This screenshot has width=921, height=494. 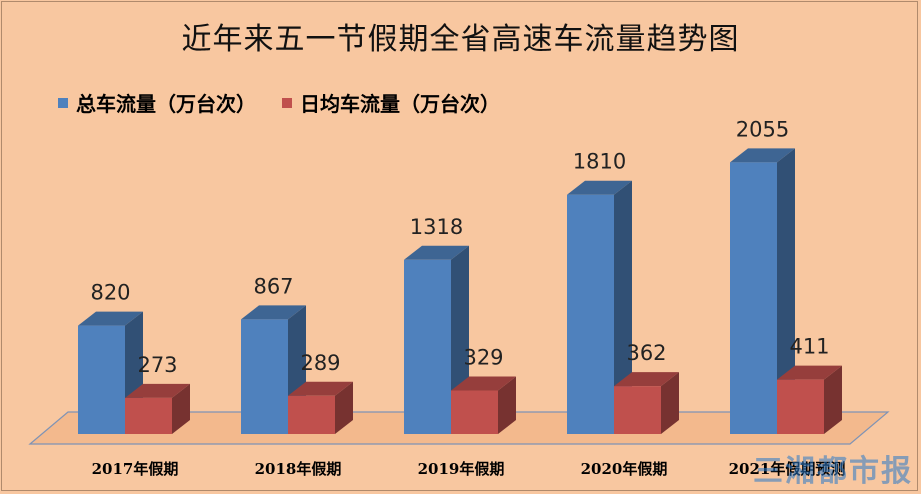 I want to click on legend-item-total: 总车流量（万台次）, so click(x=157, y=102).